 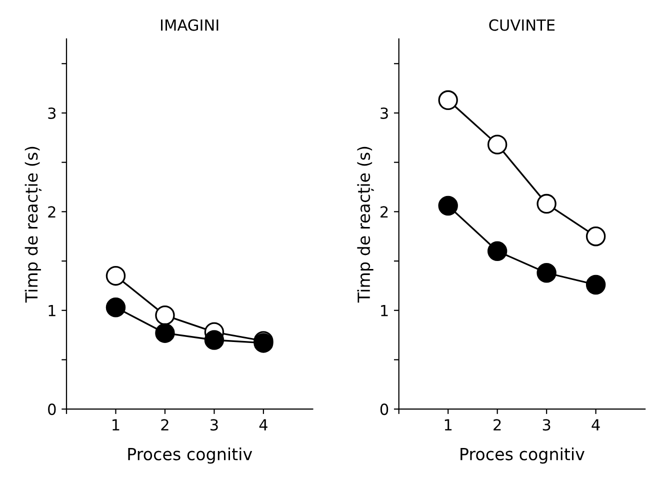 What do you see at coordinates (189, 25) in the screenshot?
I see `chart-title: IMAGINI` at bounding box center [189, 25].